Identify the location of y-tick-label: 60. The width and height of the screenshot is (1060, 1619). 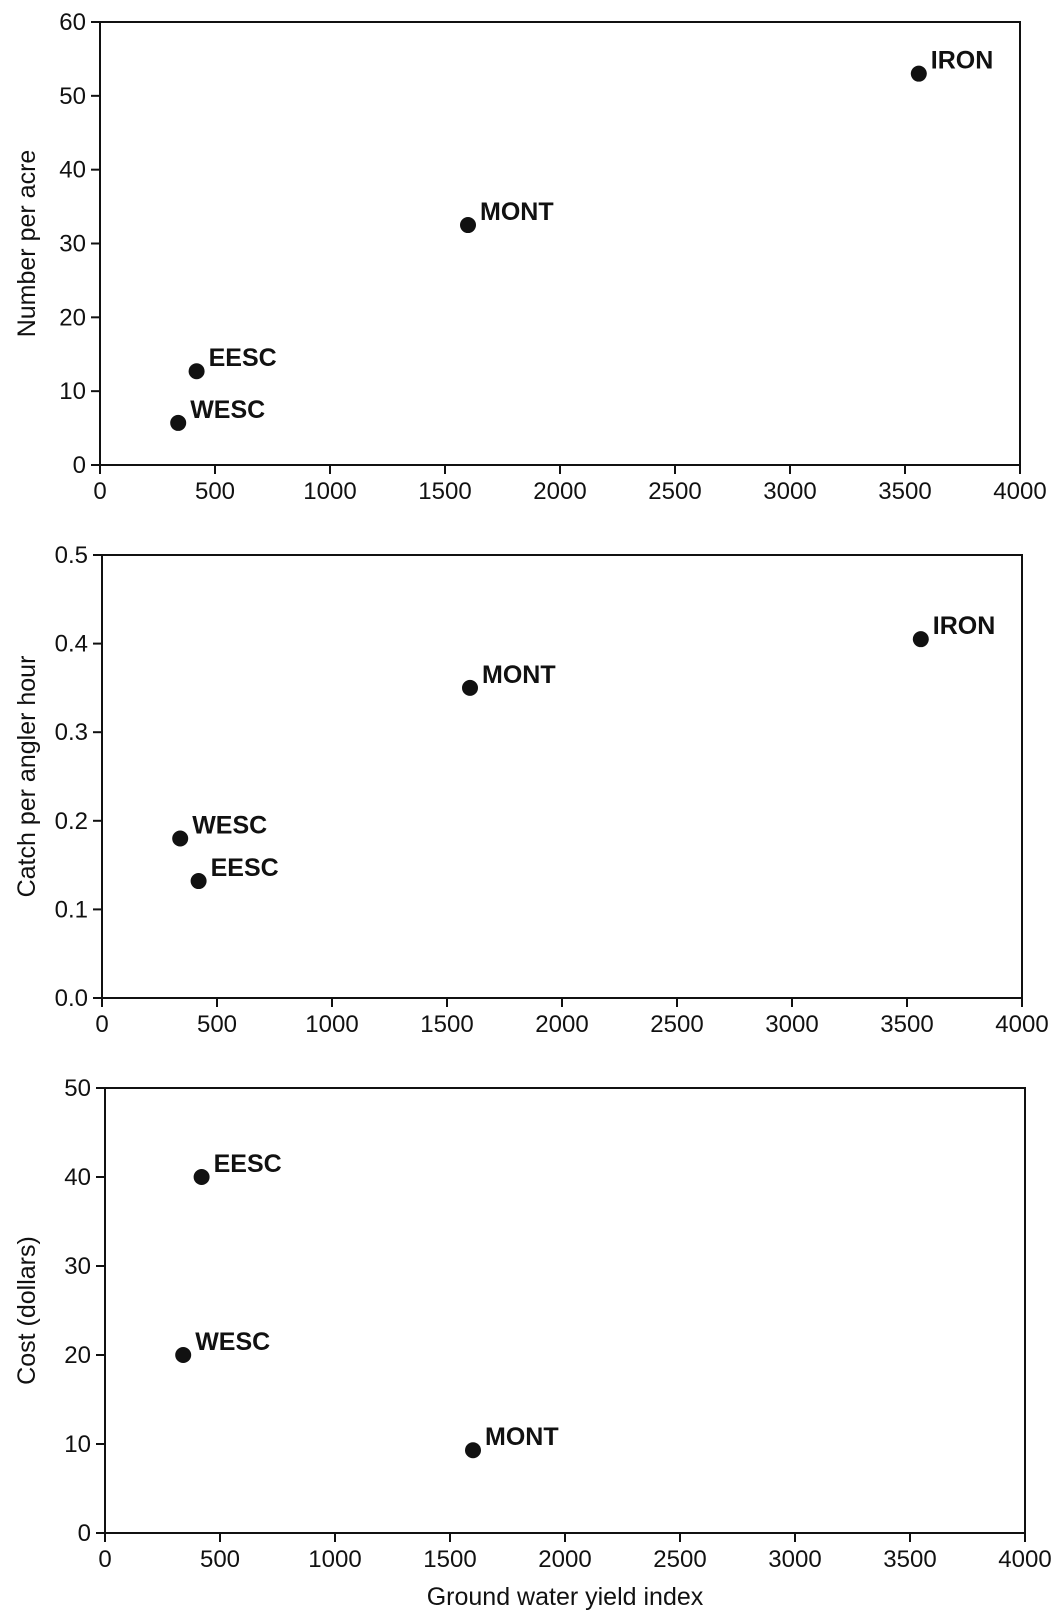
(72, 22).